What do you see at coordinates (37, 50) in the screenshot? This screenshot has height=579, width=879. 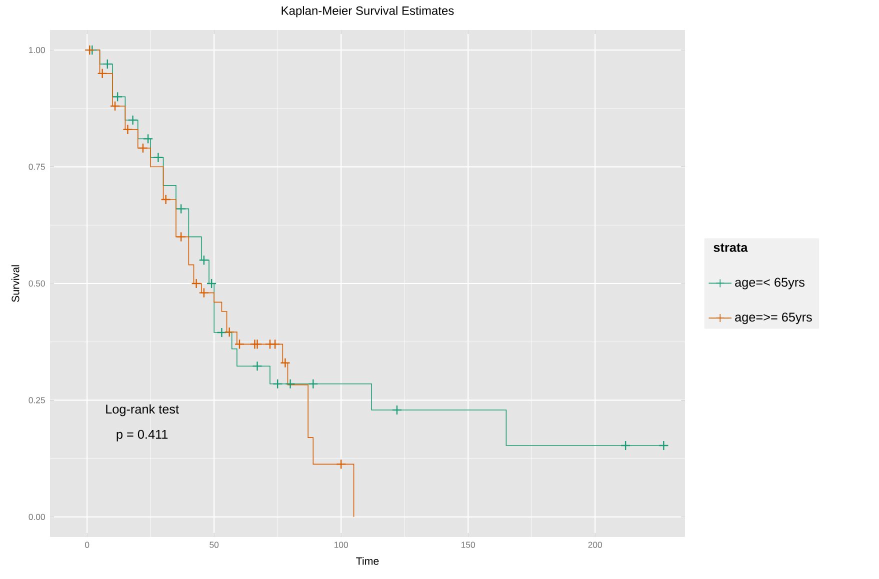 I see `y-tick-label: 1.00` at bounding box center [37, 50].